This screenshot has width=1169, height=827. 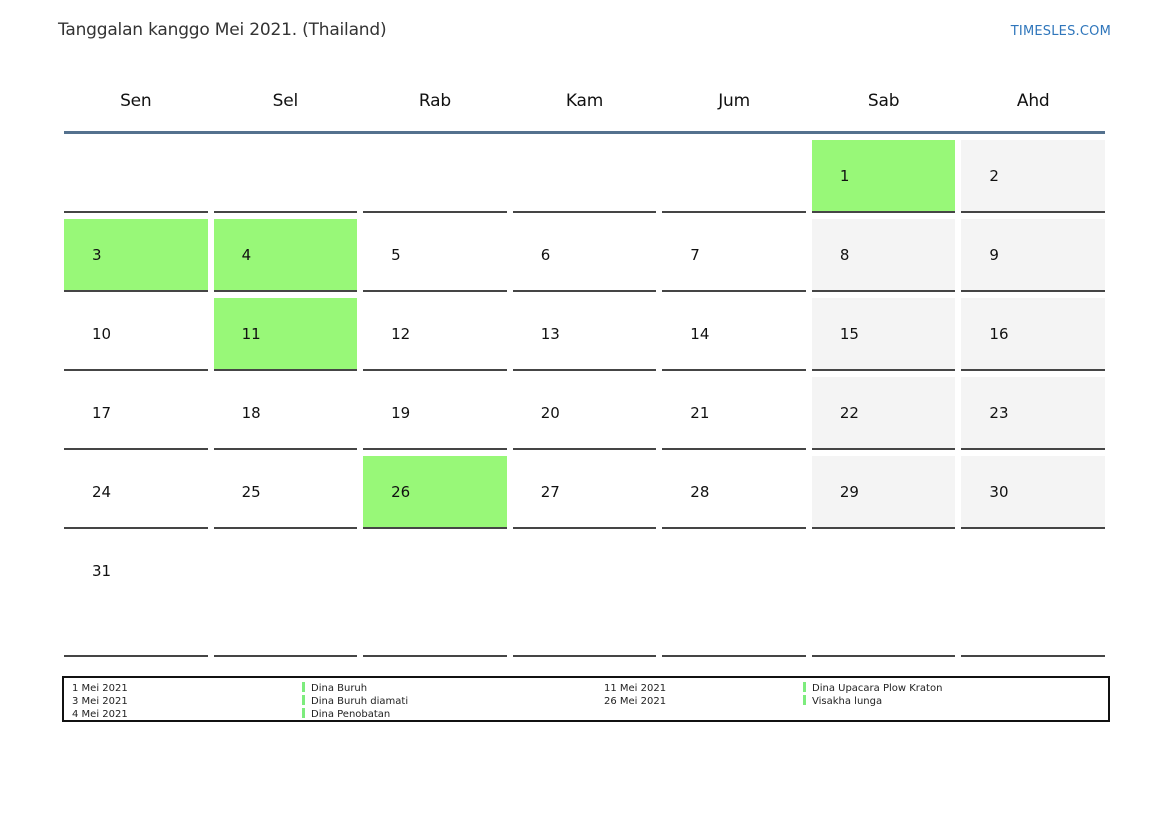 I want to click on day-number: 19, so click(x=401, y=412).